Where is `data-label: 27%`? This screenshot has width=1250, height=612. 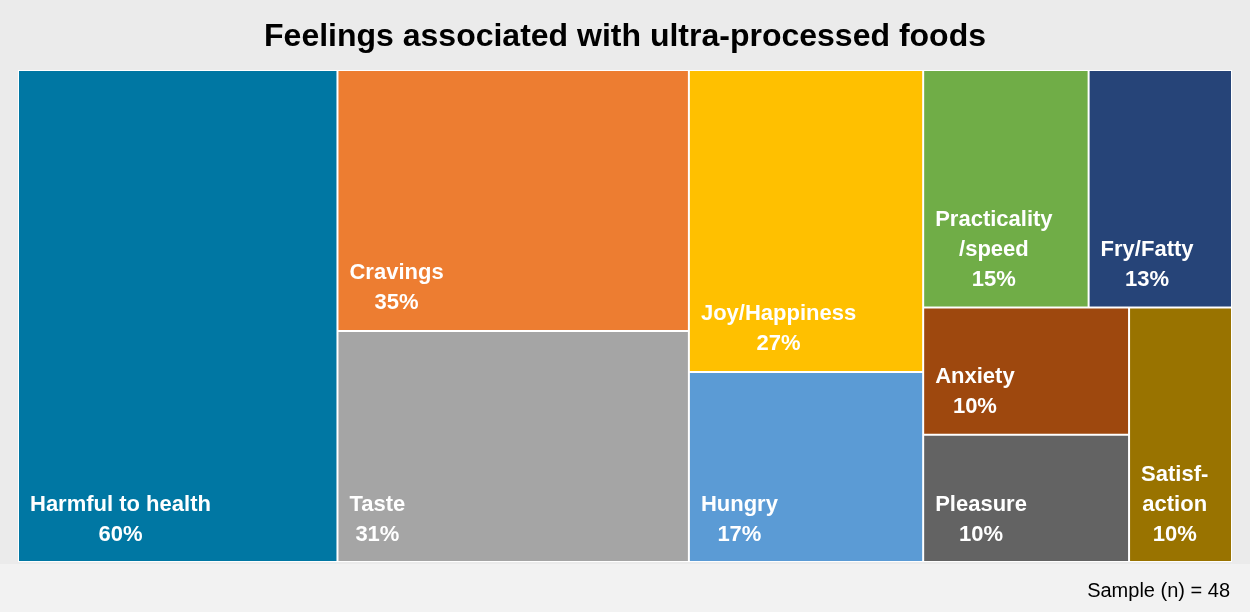 data-label: 27% is located at coordinates (778, 343).